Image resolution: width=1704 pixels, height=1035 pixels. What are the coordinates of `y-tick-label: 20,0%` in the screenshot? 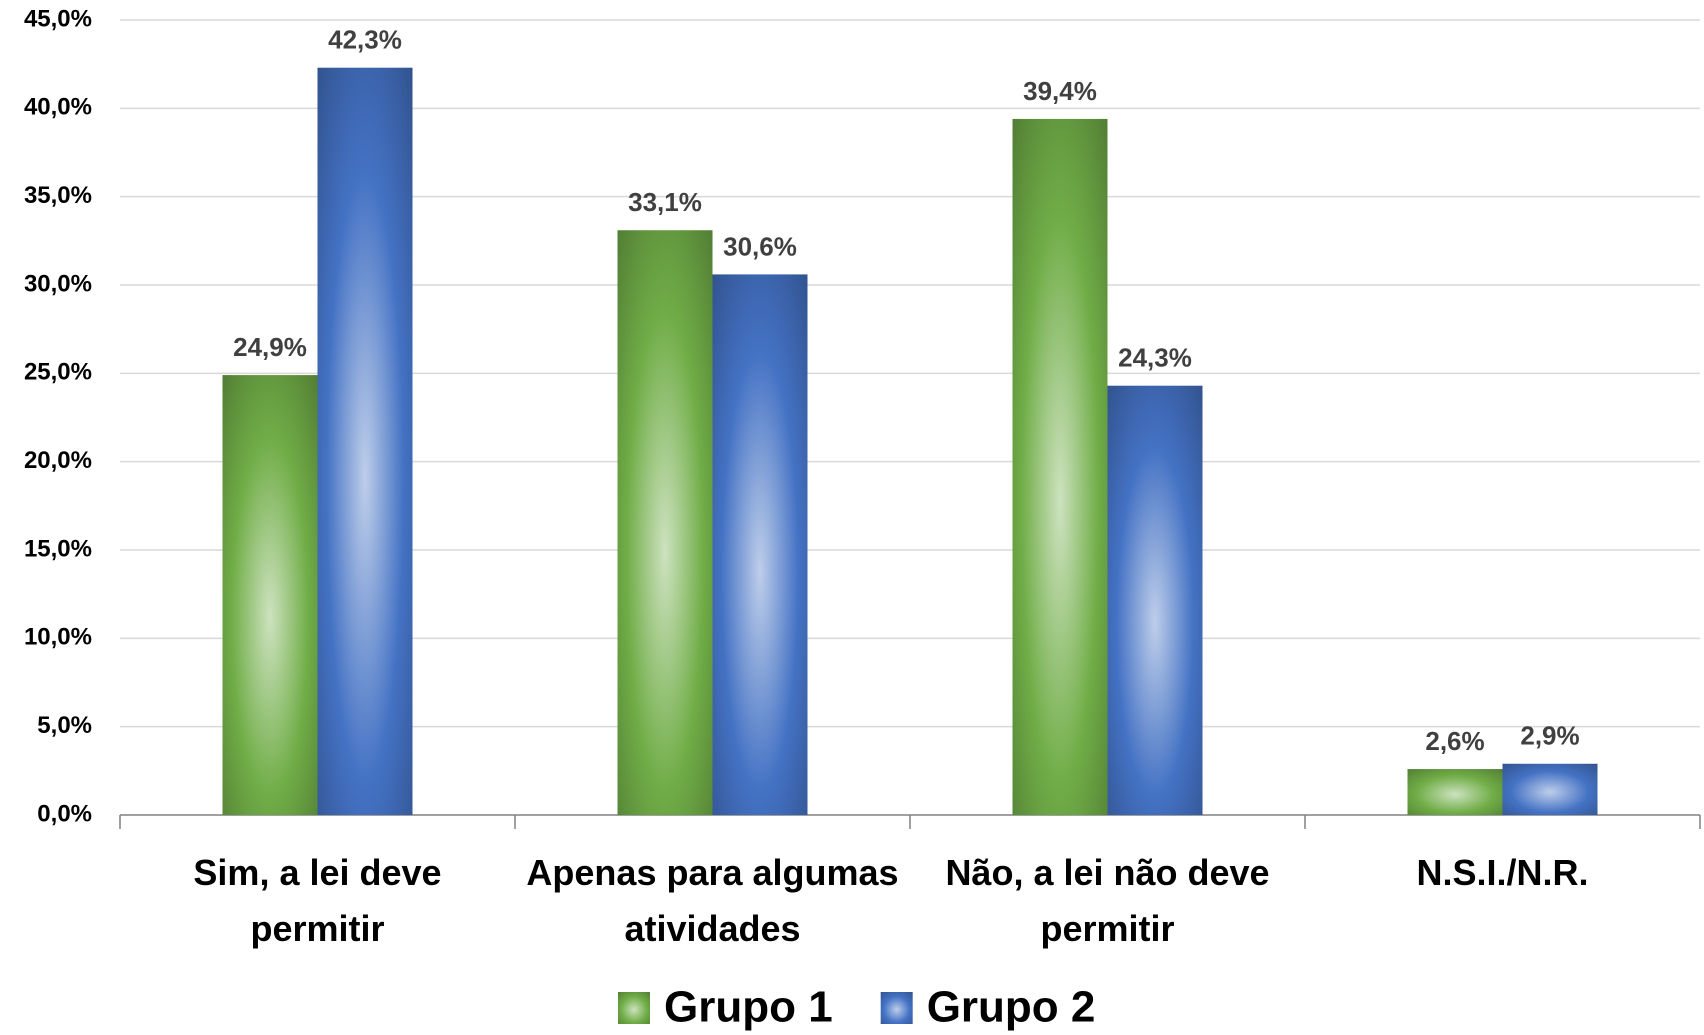 It's located at (58, 460).